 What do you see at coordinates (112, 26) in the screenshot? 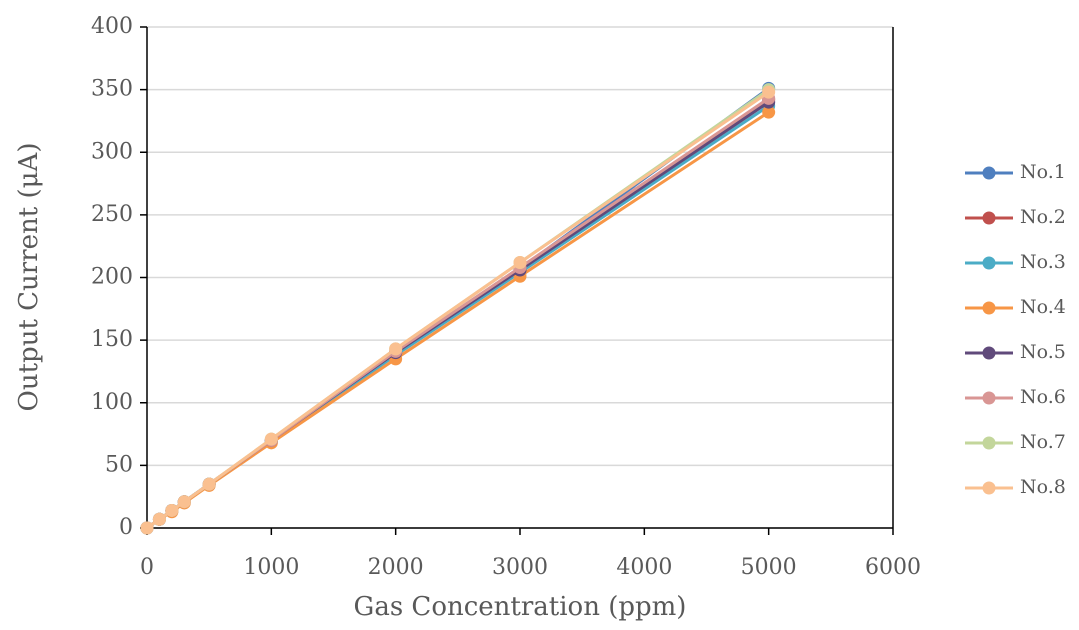
I see `y-tick-label: 400` at bounding box center [112, 26].